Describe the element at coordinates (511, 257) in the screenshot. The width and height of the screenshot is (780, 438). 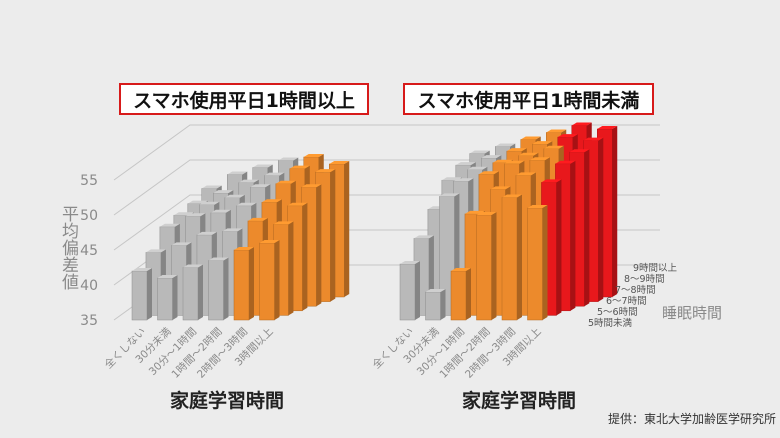
I see `bar-right-study4-sleep0` at that location.